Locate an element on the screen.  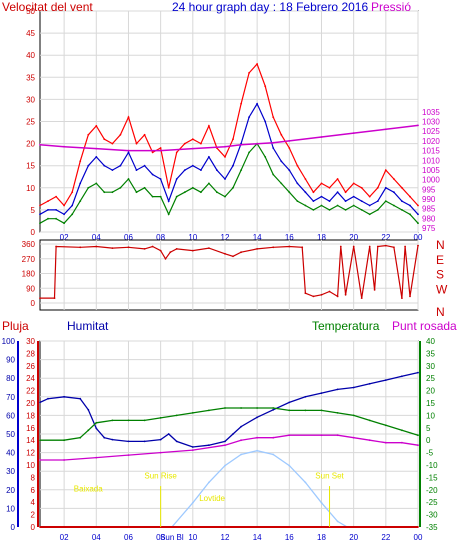
temp-tick-label: -35 is located at coordinates (432, 527).